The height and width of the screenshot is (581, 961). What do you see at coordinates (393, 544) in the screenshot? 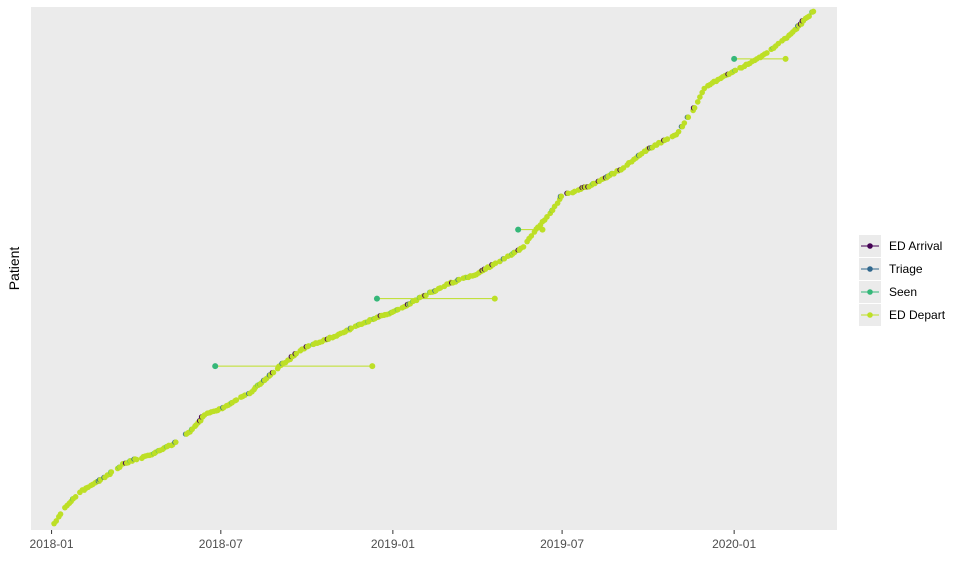
I see `x-tick-label: 2019-01` at bounding box center [393, 544].